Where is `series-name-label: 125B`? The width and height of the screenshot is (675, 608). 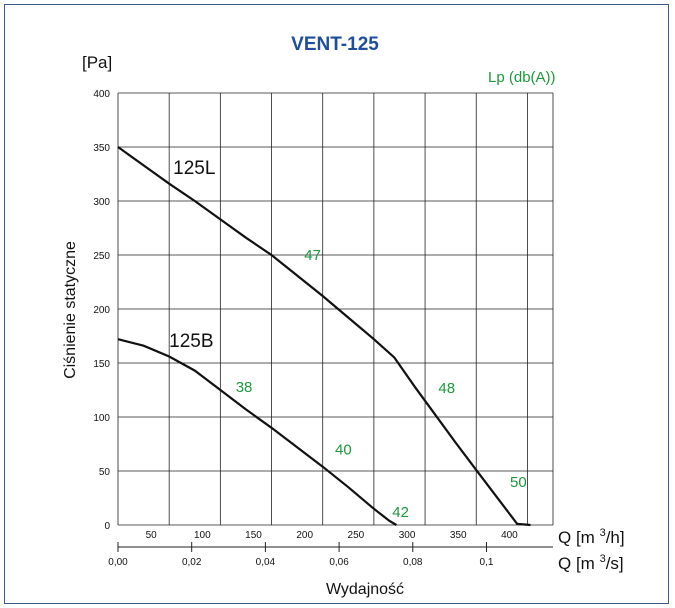 series-name-label: 125B is located at coordinates (191, 341).